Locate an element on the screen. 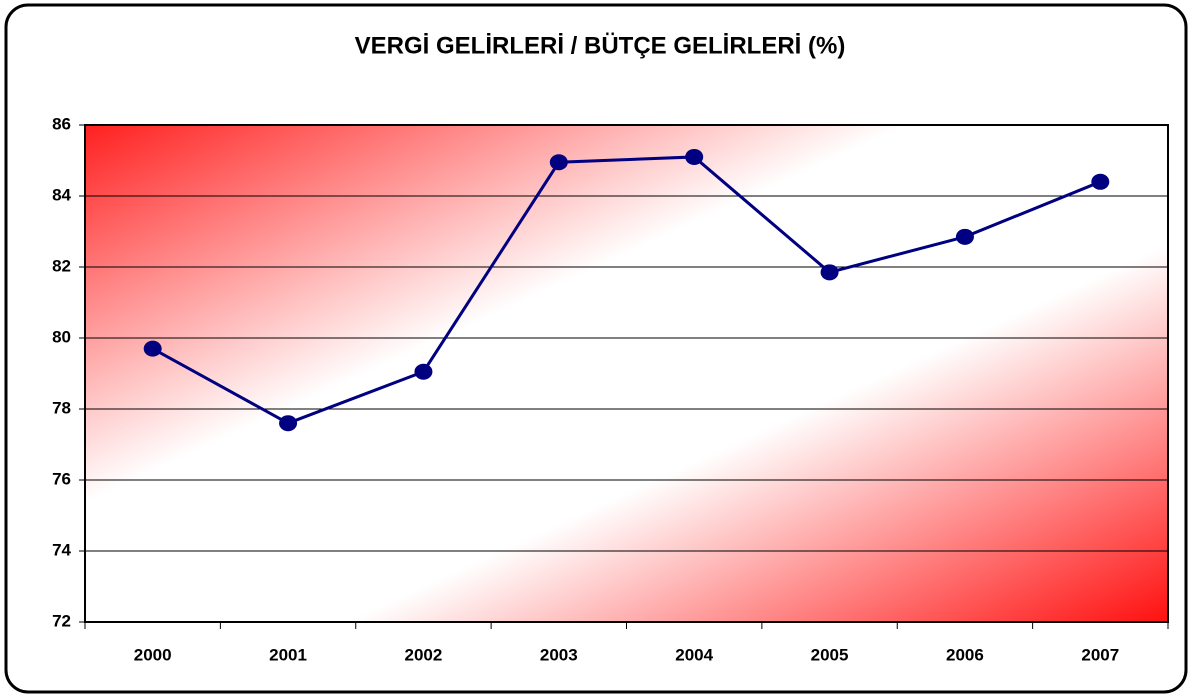 The image size is (1192, 697). x-tick-label: 2002 is located at coordinates (424, 654).